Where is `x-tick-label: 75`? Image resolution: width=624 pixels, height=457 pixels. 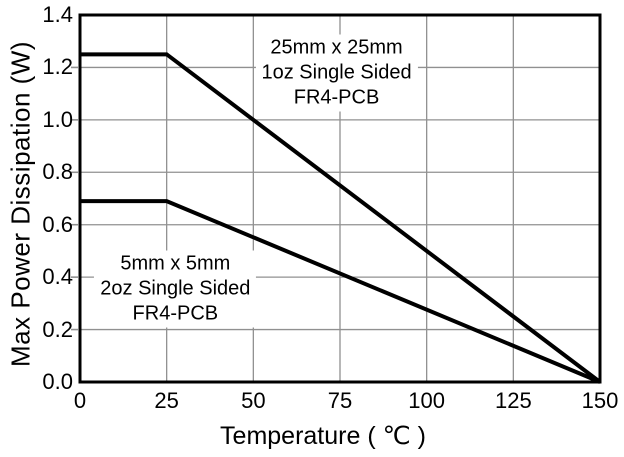
x-tick-label: 75 is located at coordinates (340, 400).